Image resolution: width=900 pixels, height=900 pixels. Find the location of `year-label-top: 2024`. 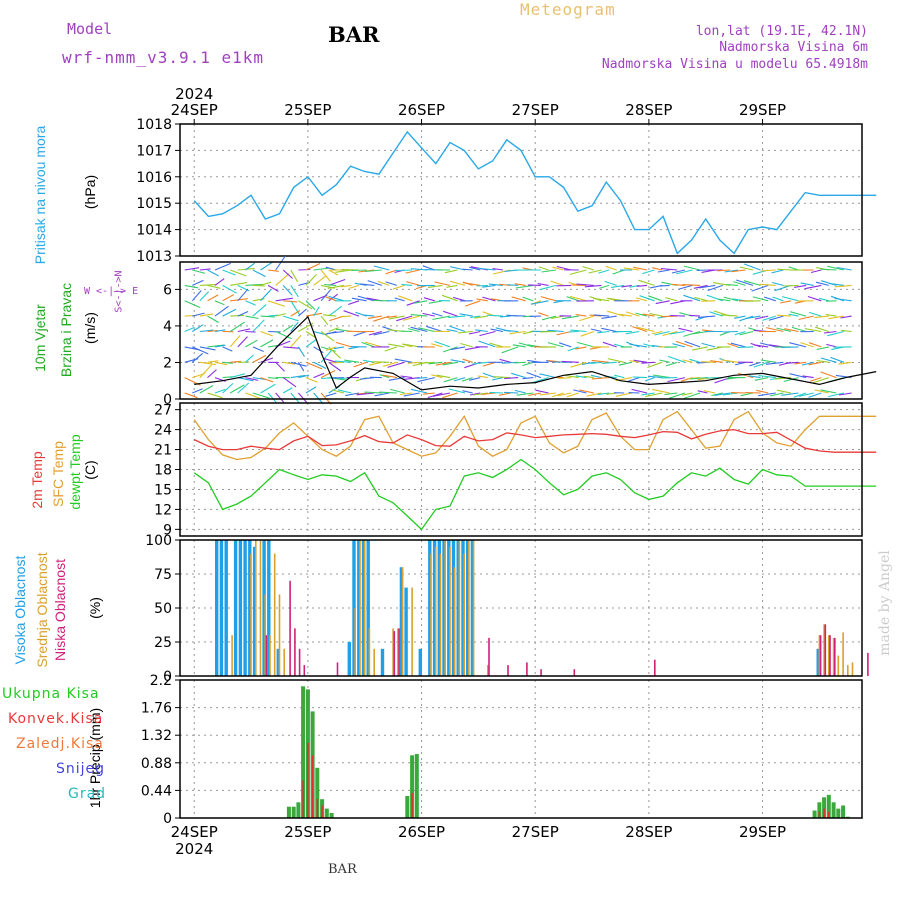

year-label-top: 2024 is located at coordinates (194, 94).